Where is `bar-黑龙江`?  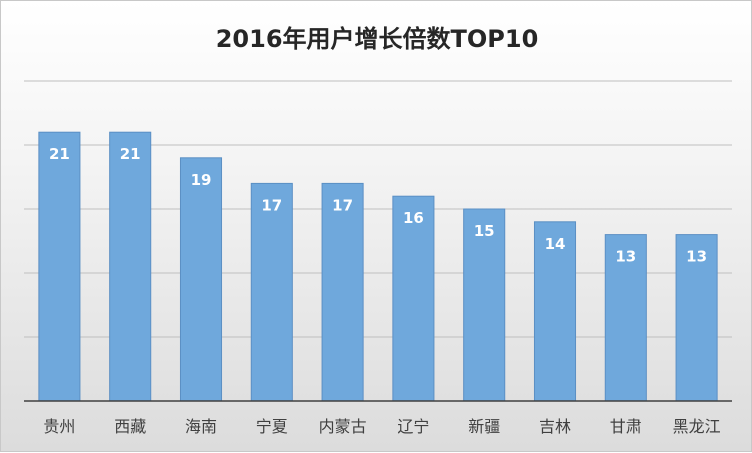 bar-黑龙江 is located at coordinates (696, 318).